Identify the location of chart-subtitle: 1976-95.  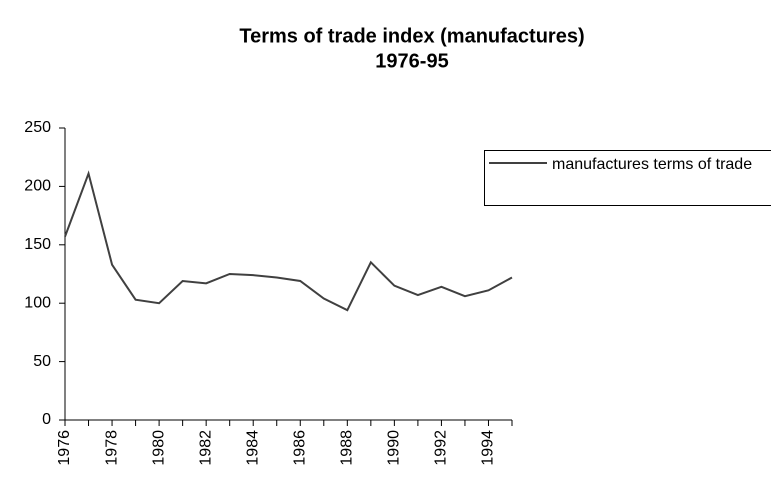
(411, 61).